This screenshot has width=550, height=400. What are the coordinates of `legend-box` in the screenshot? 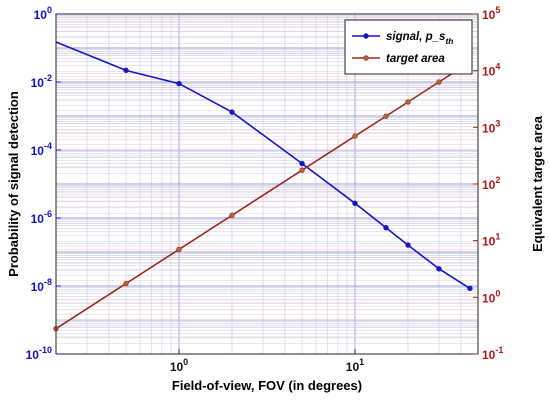 It's located at (408, 47).